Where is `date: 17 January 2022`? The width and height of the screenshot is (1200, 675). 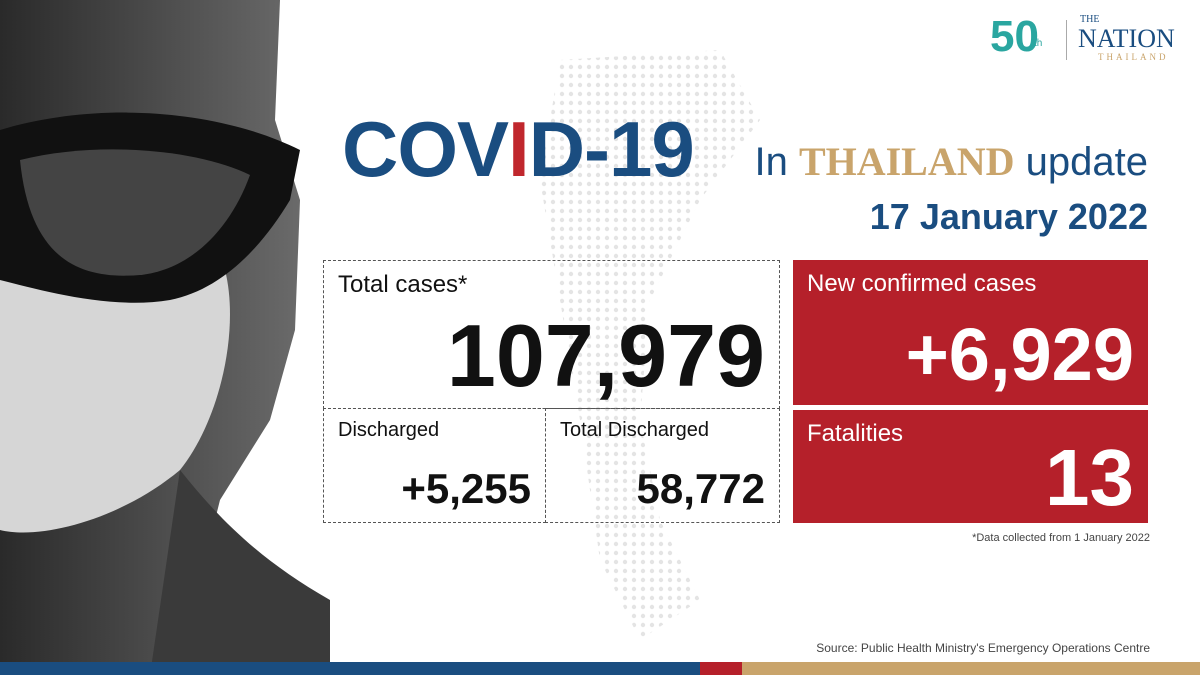 date: 17 January 2022 is located at coordinates (1008, 216).